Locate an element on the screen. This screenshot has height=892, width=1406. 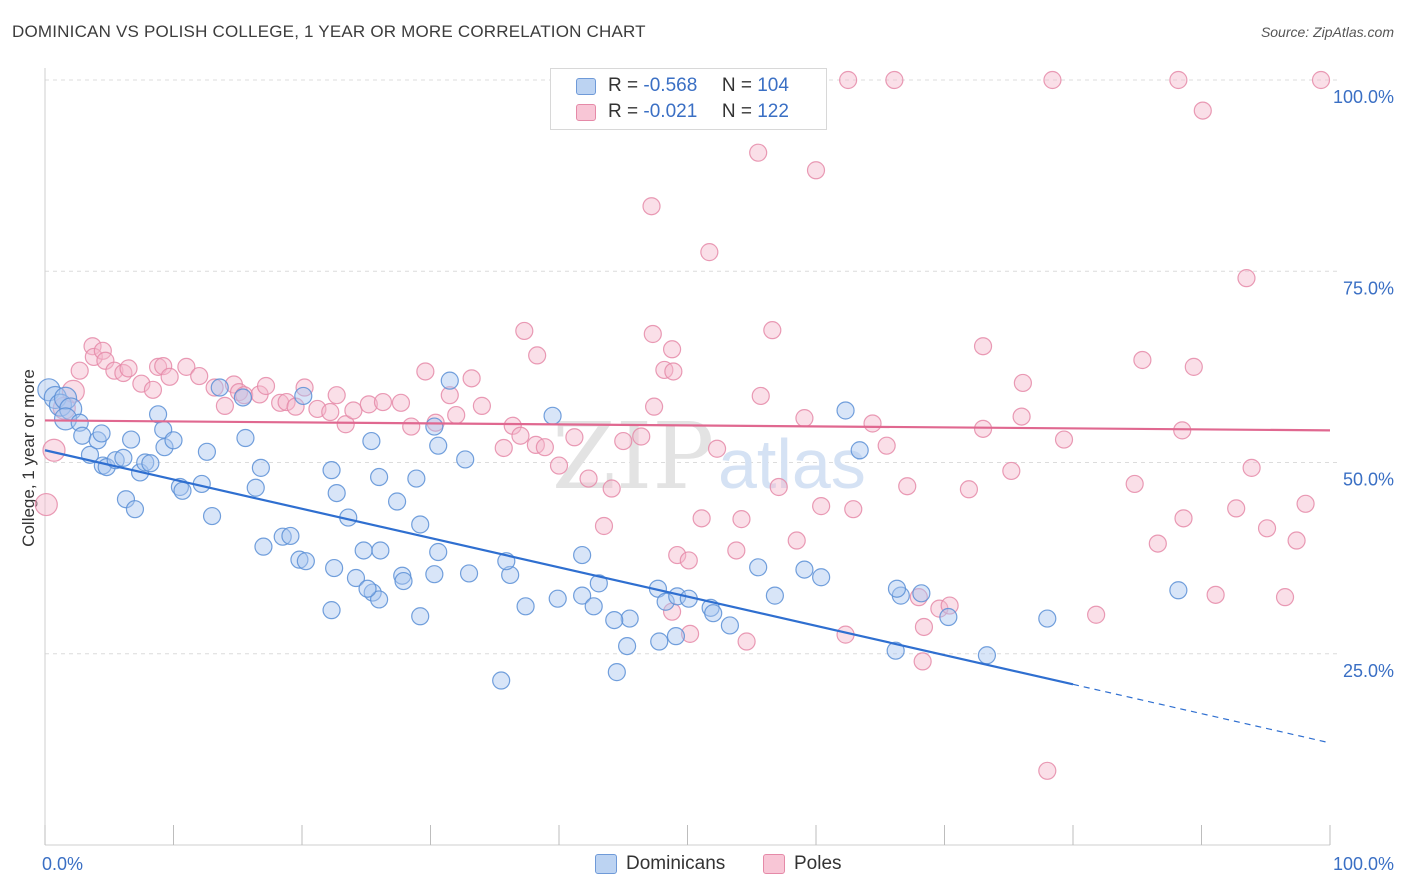
legend-swatch-blue is located at coordinates (586, 86).